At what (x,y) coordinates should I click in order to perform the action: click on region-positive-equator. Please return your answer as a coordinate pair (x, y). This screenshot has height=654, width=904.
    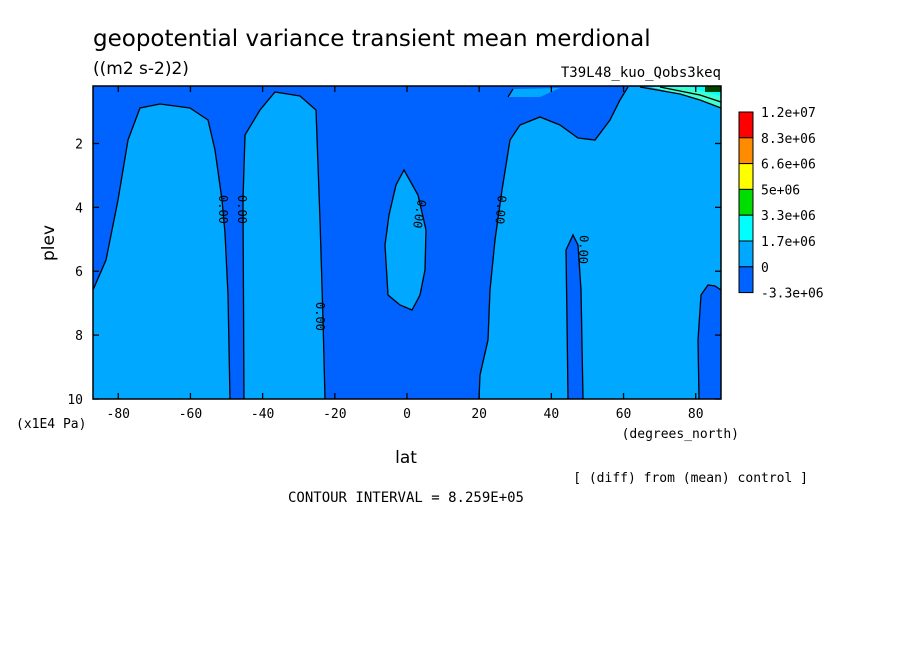
    Looking at the image, I should click on (405, 240).